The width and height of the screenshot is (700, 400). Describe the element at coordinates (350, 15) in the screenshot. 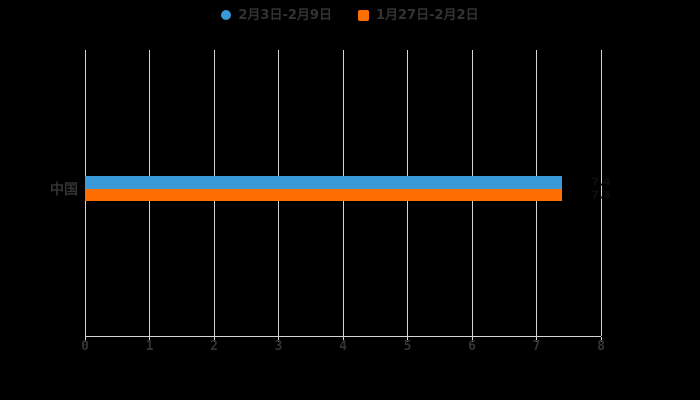

I see `legend: 2月3日-2月9日 1月27日-2月2日` at that location.